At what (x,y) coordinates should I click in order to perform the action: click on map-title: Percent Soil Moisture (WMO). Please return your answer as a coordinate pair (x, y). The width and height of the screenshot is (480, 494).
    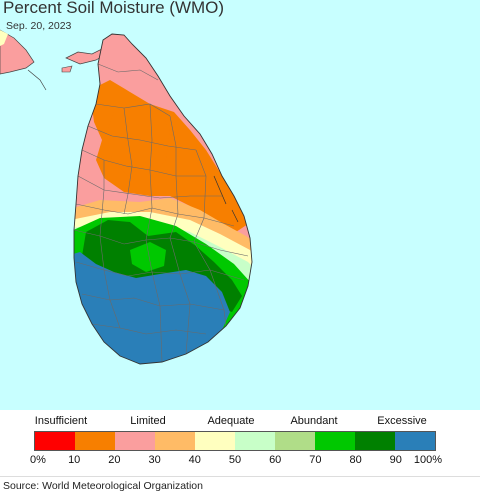
    Looking at the image, I should click on (114, 8).